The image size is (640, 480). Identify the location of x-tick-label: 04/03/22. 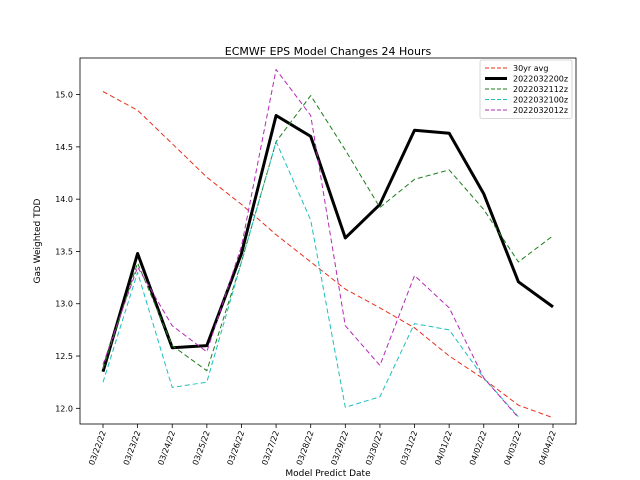
(513, 448).